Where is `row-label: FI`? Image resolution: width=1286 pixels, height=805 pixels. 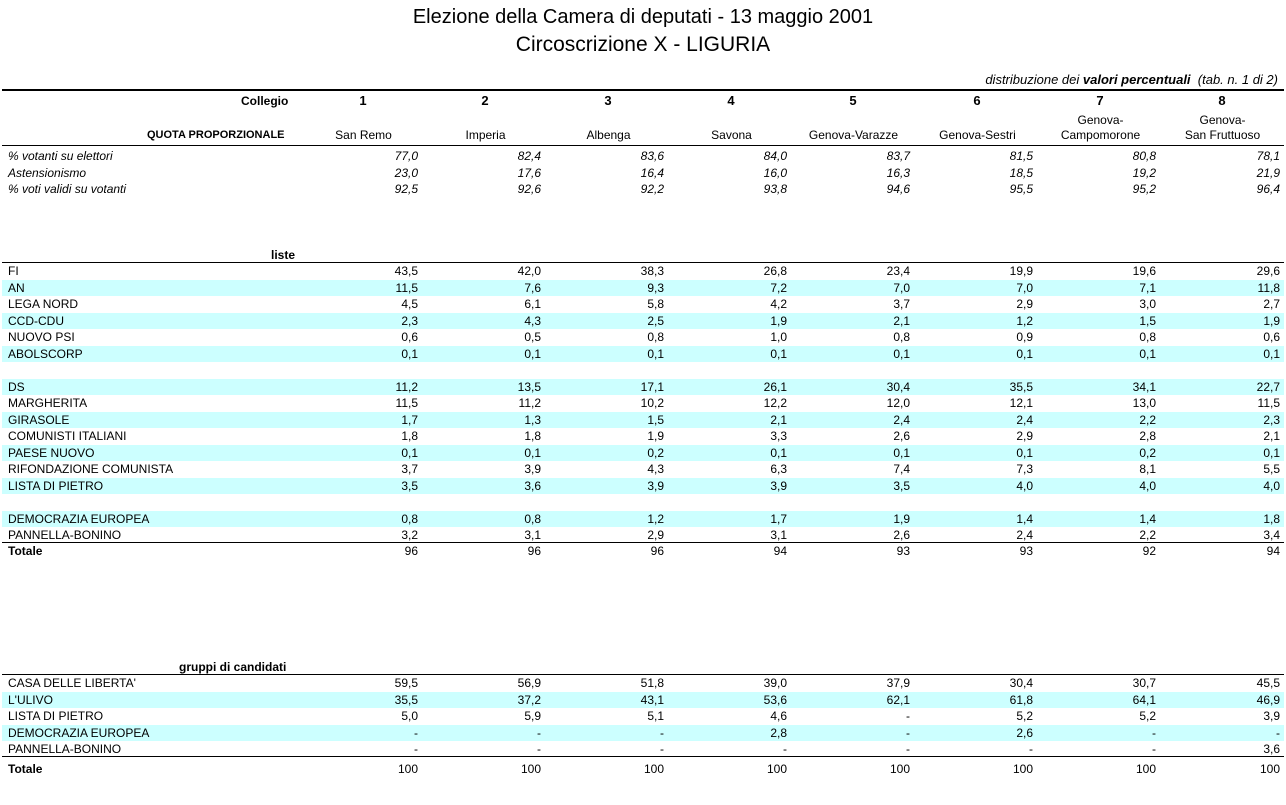
row-label: FI is located at coordinates (13, 271).